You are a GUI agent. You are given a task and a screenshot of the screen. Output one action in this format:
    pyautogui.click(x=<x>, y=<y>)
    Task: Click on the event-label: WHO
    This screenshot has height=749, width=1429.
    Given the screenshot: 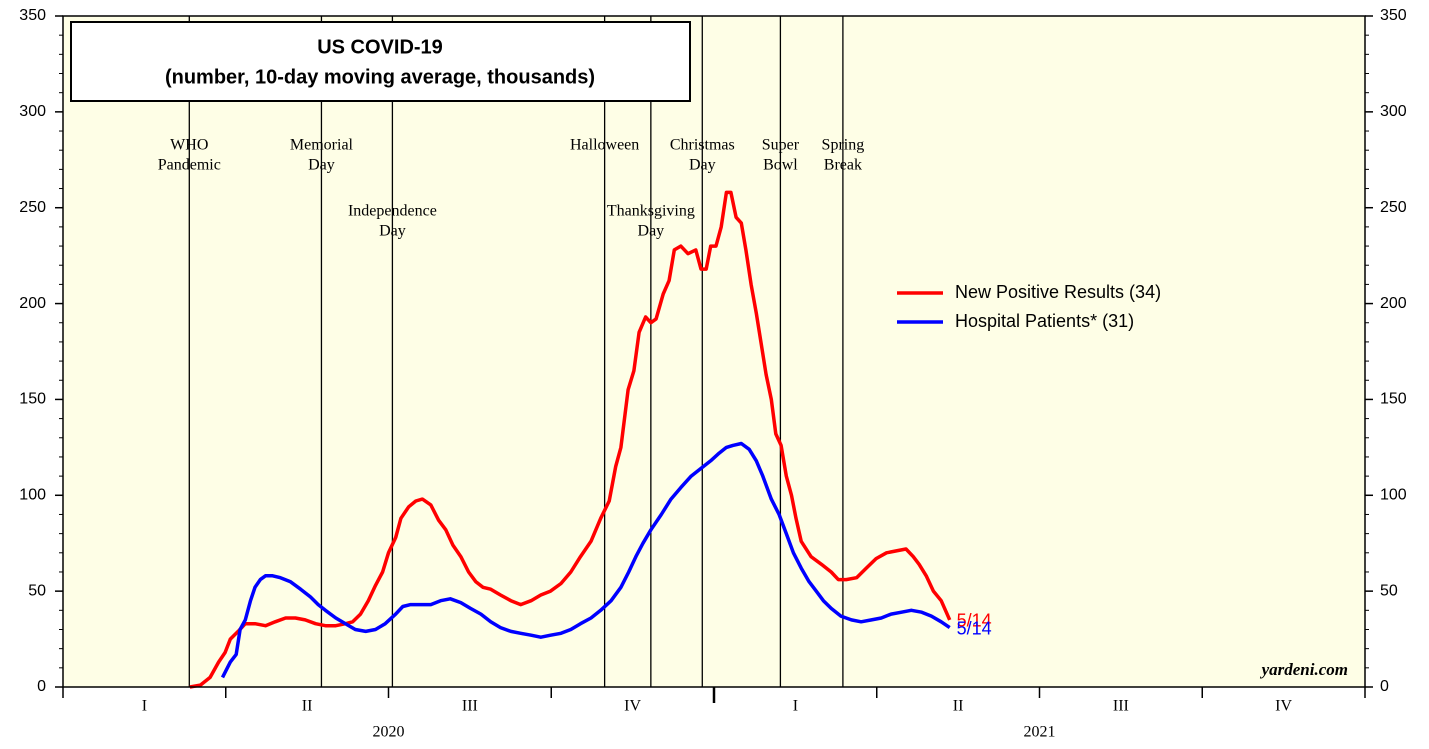 What is the action you would take?
    pyautogui.click(x=189, y=145)
    